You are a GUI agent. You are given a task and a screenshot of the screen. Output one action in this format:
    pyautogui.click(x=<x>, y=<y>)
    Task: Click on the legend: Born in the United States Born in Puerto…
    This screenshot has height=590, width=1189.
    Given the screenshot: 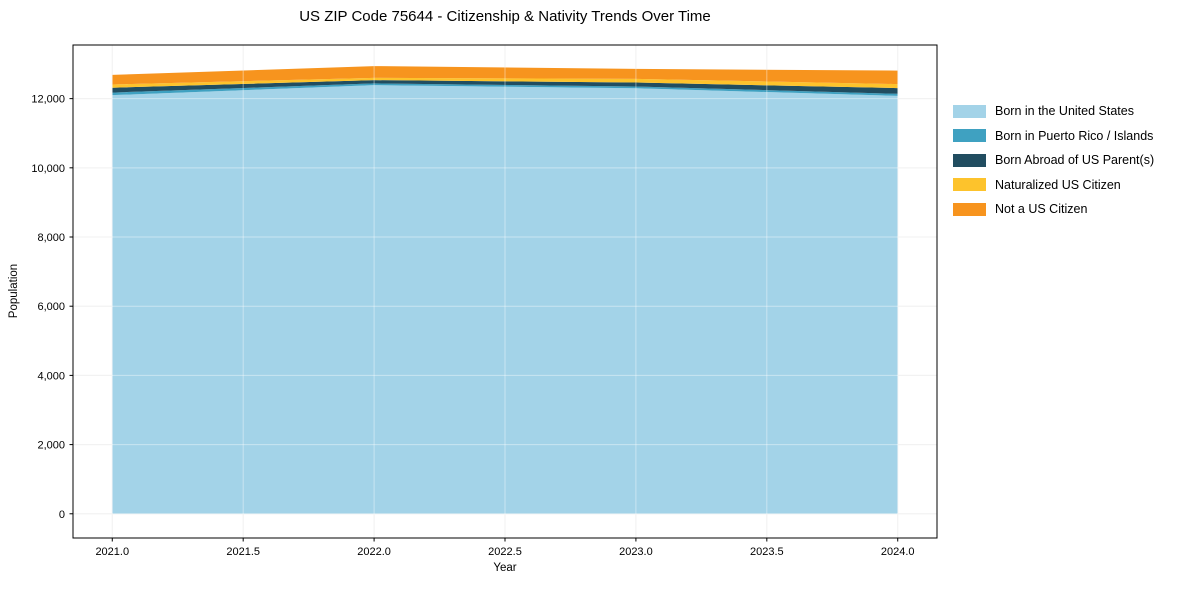 What is the action you would take?
    pyautogui.click(x=1053, y=160)
    